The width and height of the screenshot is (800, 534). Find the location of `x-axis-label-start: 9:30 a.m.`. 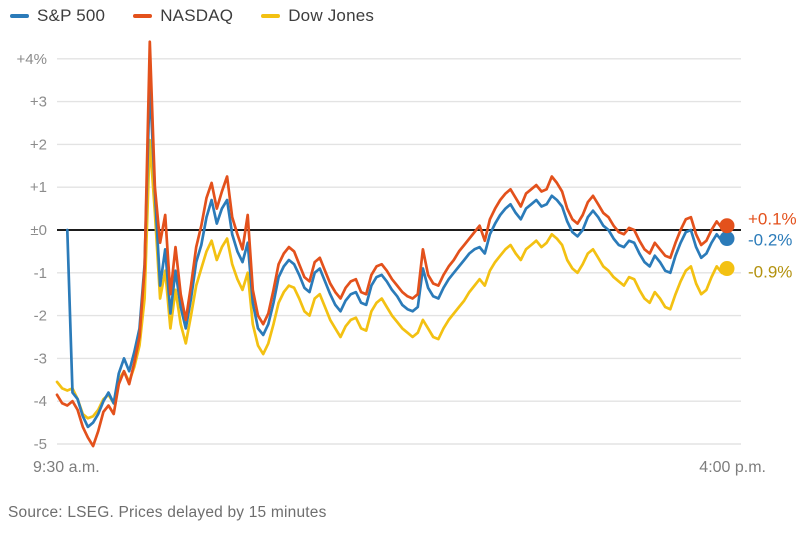

x-axis-label-start: 9:30 a.m. is located at coordinates (66, 467).